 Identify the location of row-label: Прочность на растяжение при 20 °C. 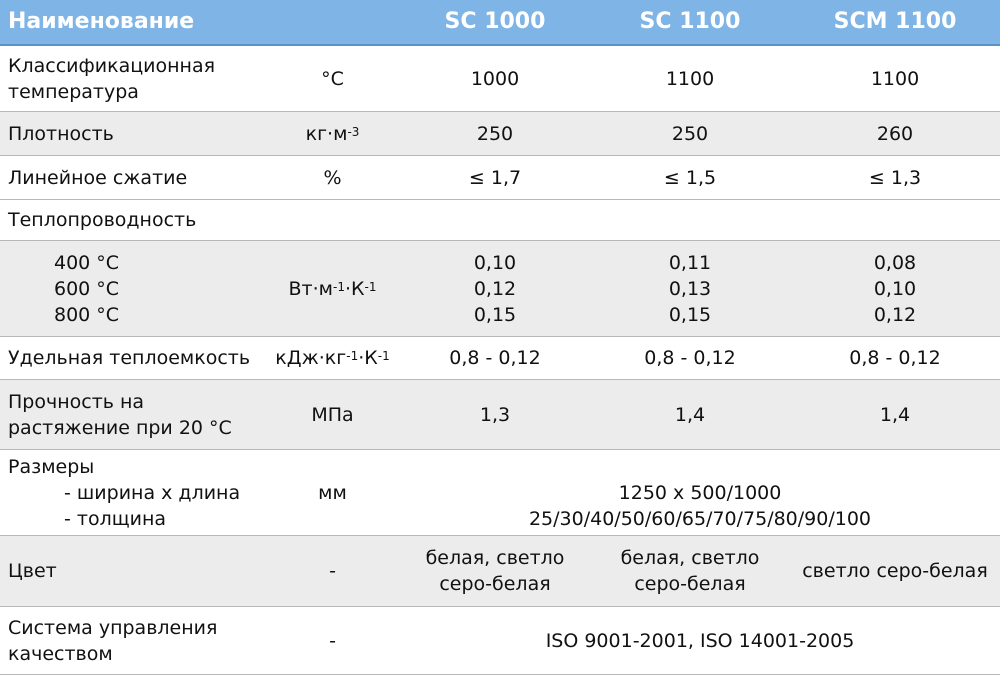
(132, 414).